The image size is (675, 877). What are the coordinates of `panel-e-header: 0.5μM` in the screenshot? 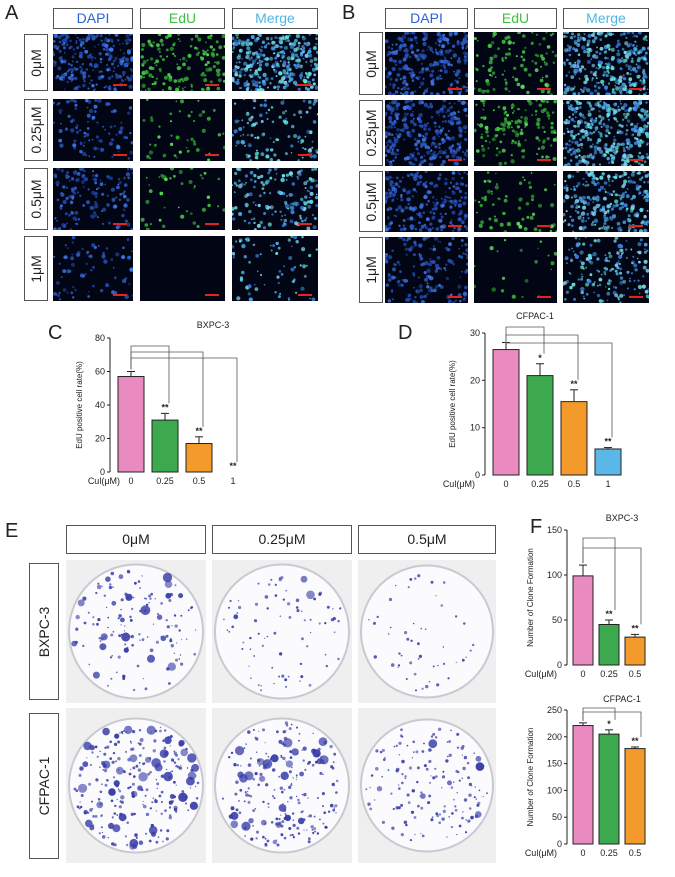 It's located at (427, 539).